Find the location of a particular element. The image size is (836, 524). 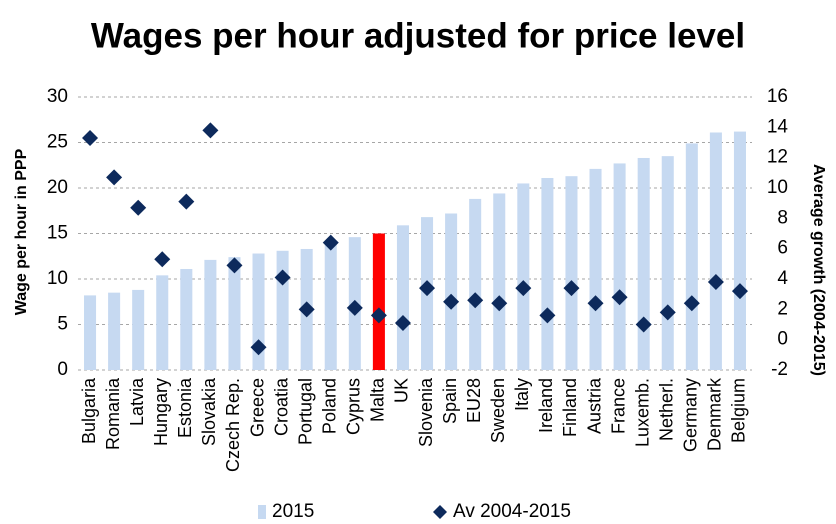

x-tick-label: Austria is located at coordinates (594, 405).